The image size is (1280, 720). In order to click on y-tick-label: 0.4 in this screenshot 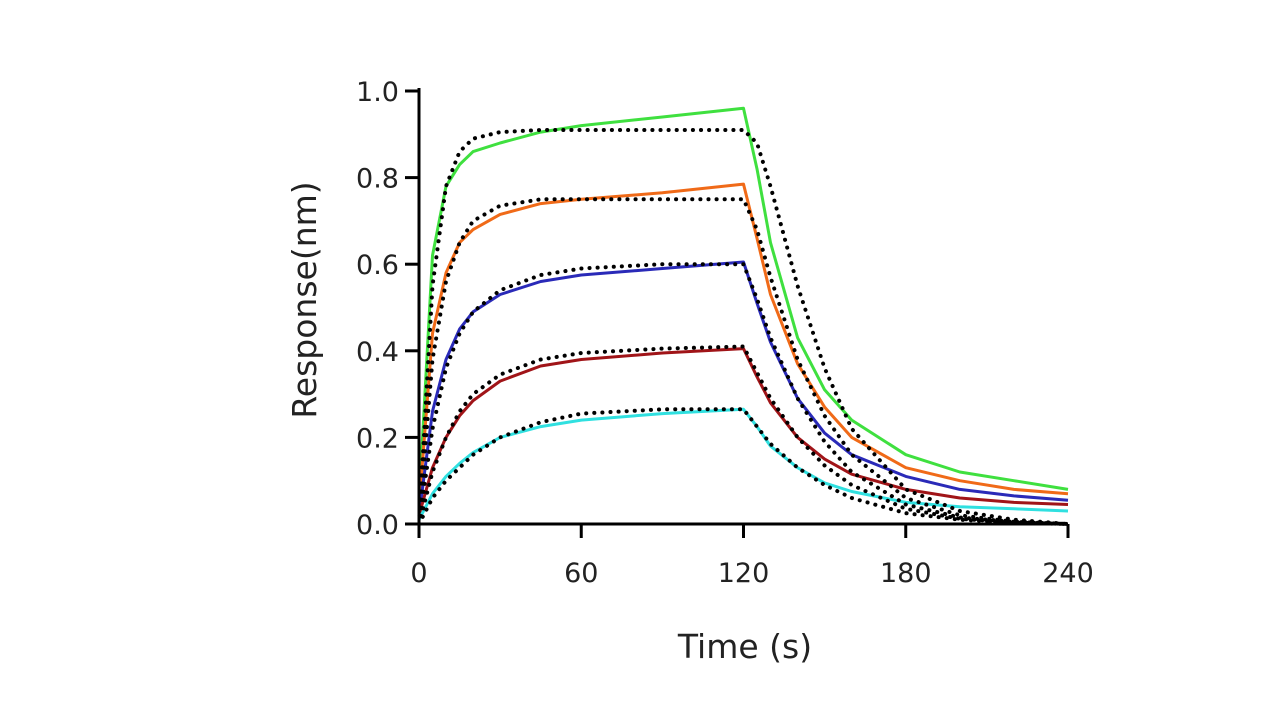, I will do `click(377, 352)`.